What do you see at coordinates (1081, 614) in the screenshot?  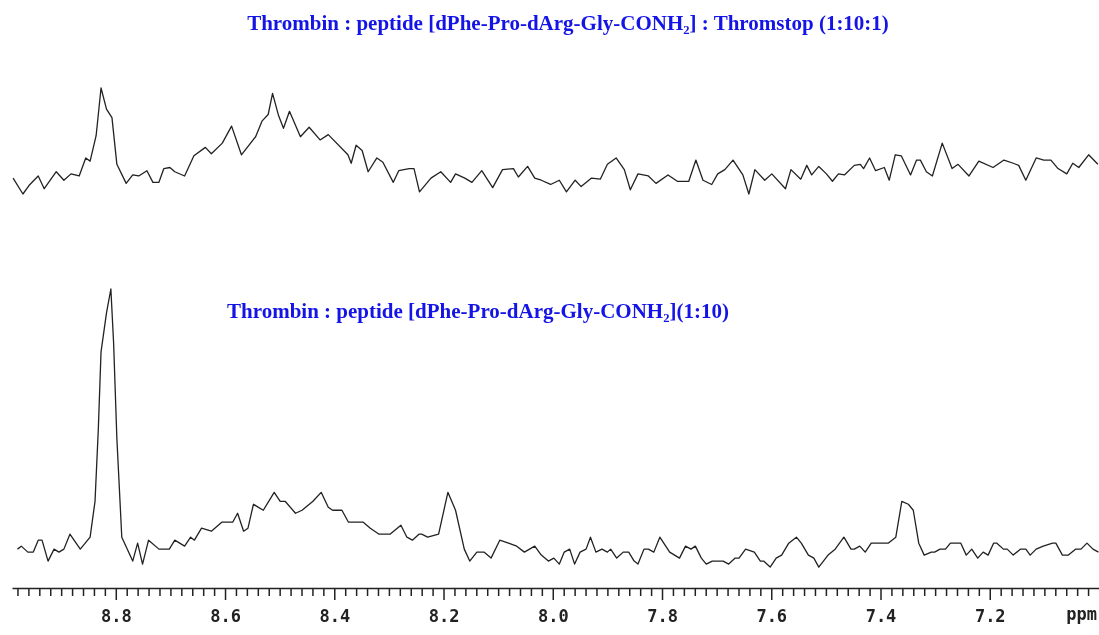 I see `x-axis-title: ppm` at bounding box center [1081, 614].